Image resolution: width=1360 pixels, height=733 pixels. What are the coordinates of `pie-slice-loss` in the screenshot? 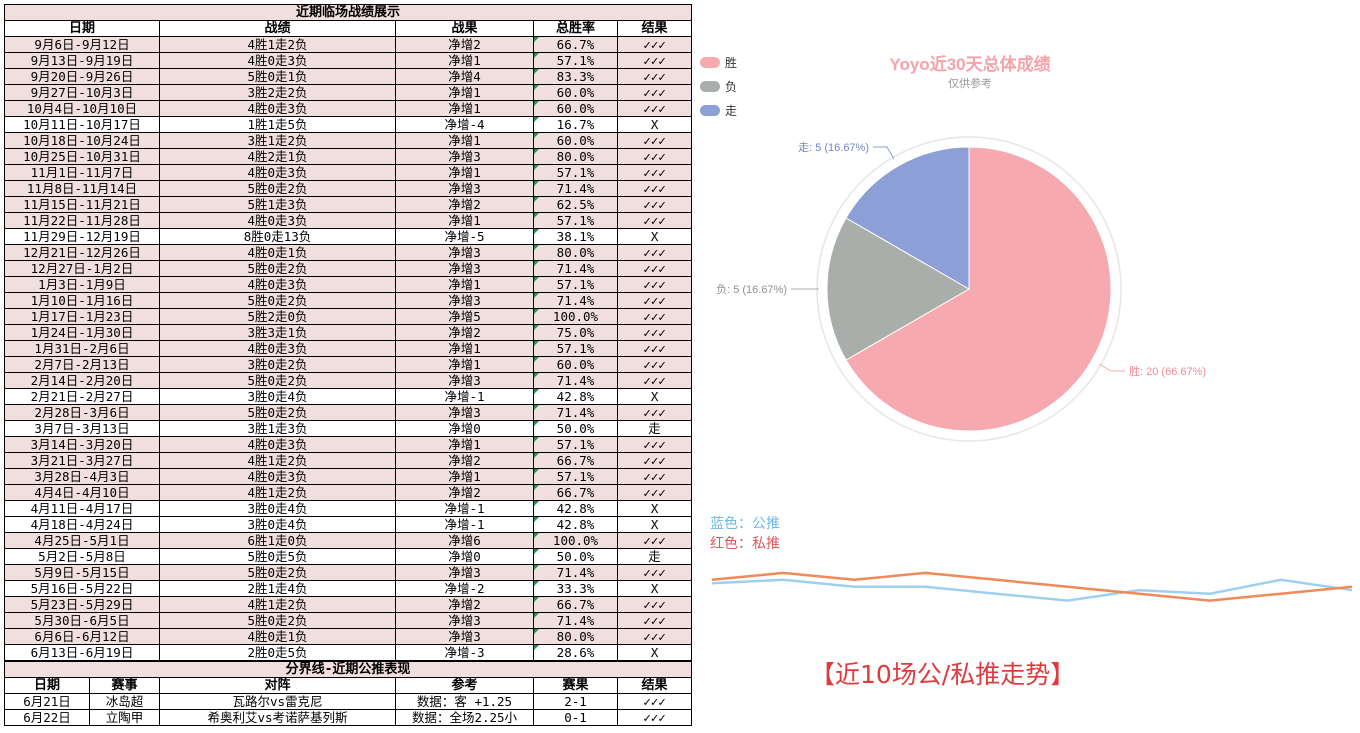 It's located at (898, 289).